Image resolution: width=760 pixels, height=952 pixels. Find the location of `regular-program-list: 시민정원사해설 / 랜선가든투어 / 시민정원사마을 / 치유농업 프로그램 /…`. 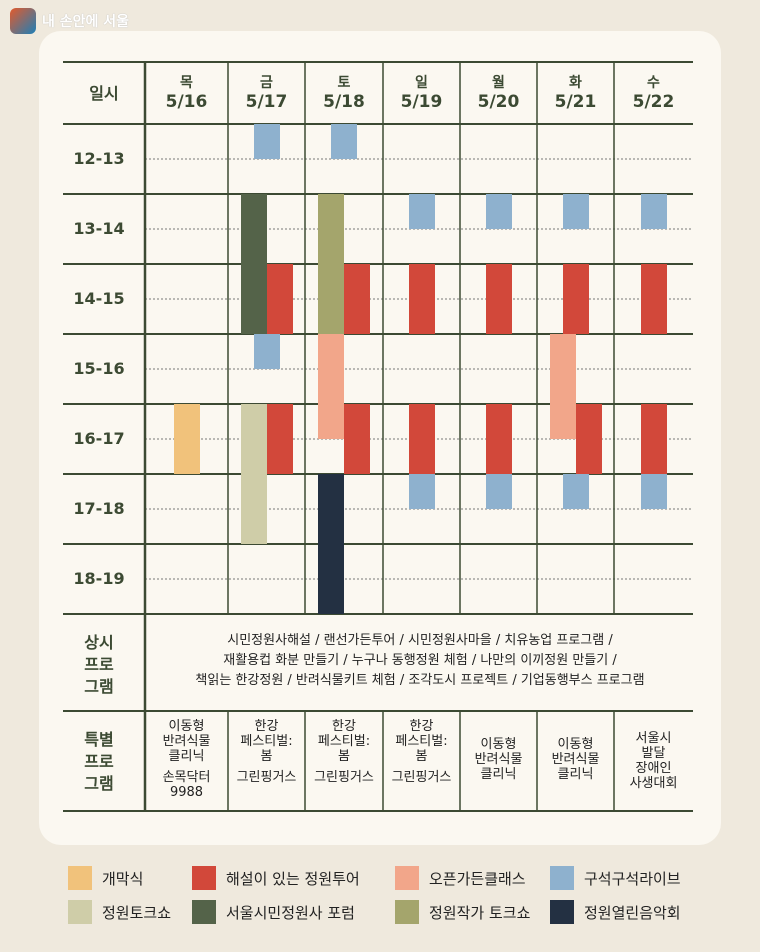

regular-program-list: 시민정원사해설 / 랜선가든투어 / 시민정원사마을 / 치유농업 프로그램 /… is located at coordinates (420, 661).